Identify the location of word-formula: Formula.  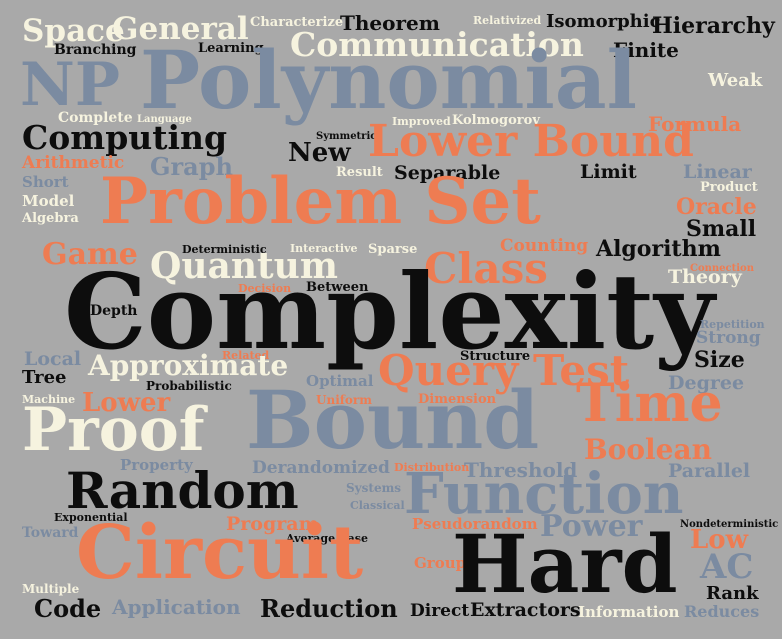
(695, 124).